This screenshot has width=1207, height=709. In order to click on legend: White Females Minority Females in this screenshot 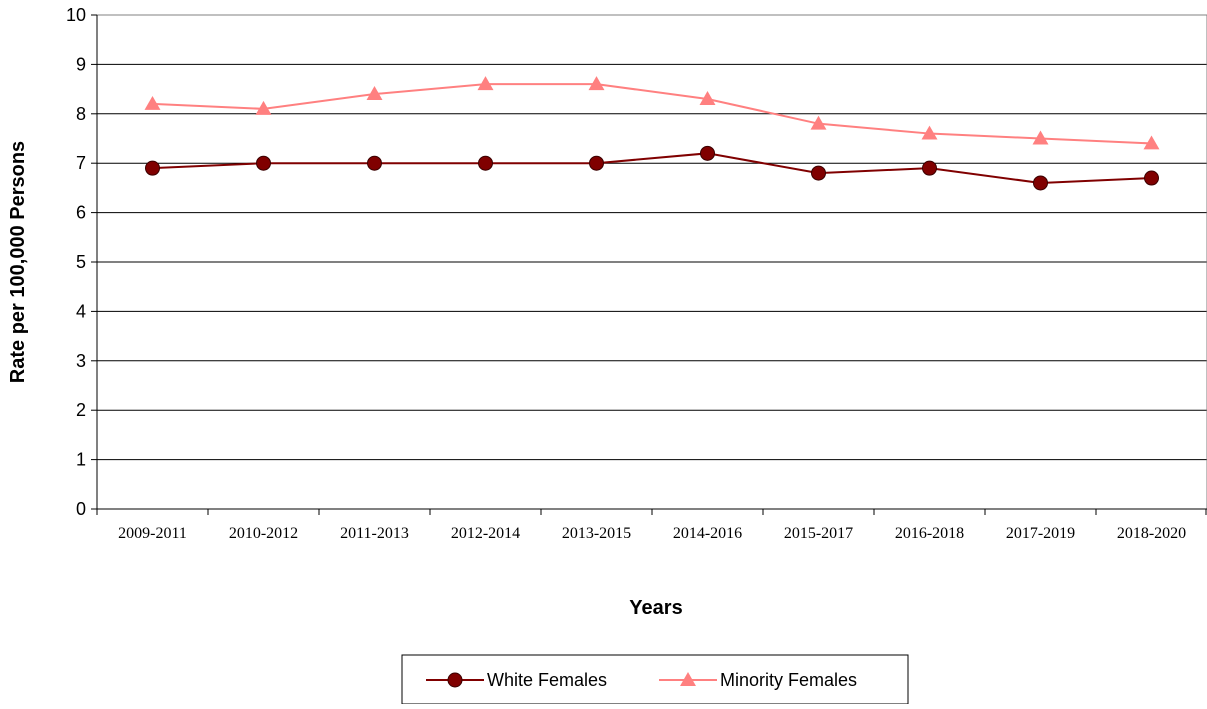, I will do `click(655, 679)`.